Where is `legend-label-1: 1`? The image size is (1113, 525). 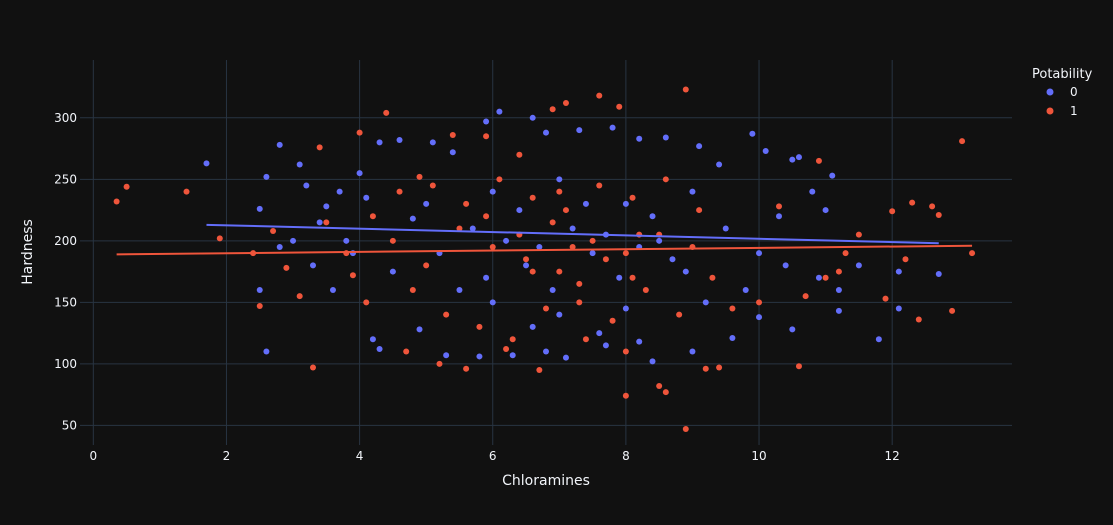 legend-label-1: 1 is located at coordinates (1074, 111).